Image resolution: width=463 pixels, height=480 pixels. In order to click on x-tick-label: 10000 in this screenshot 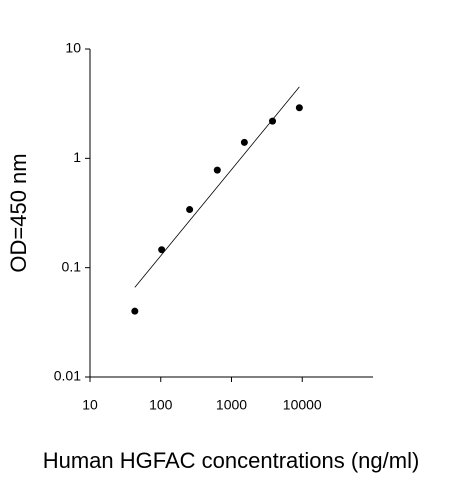, I will do `click(302, 405)`.